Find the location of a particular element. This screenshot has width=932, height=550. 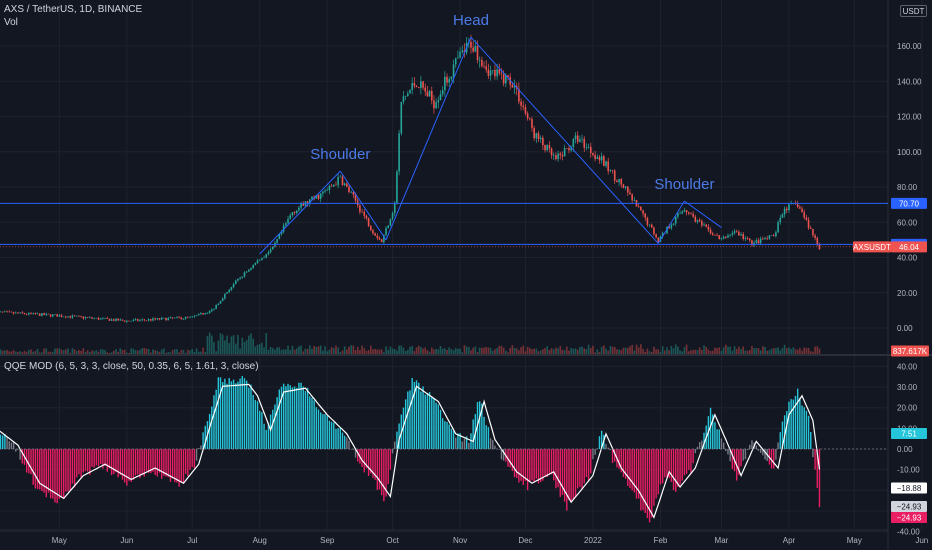

currency-badge: USDT is located at coordinates (913, 11).